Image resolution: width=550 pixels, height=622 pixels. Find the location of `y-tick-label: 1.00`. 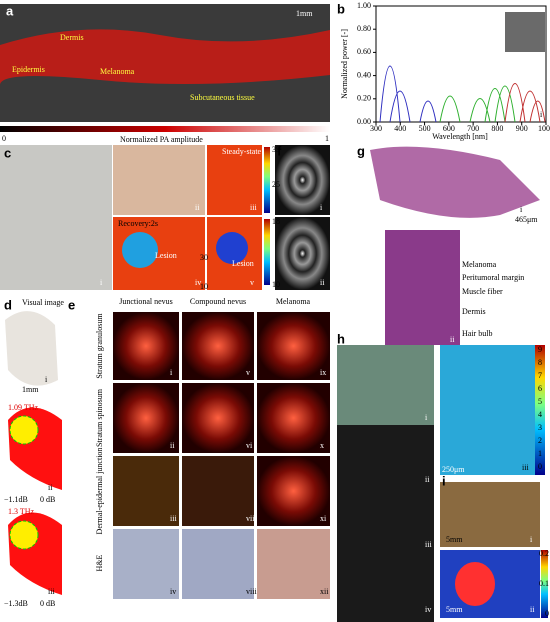

y-tick-label: 1.00 is located at coordinates (364, 5).